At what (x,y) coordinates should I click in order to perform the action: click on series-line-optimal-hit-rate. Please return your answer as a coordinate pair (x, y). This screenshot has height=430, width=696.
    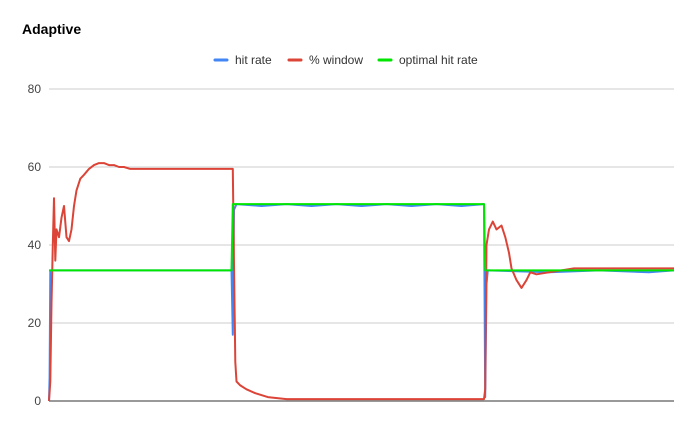
    Looking at the image, I should click on (361, 237).